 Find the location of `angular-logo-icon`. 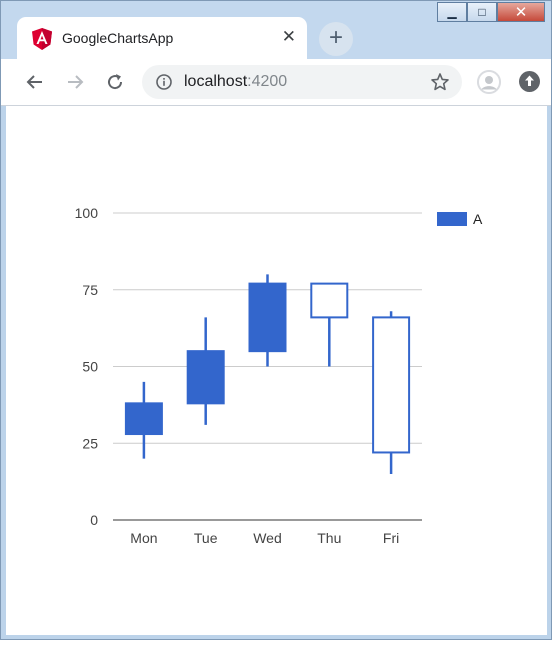

angular-logo-icon is located at coordinates (42, 39).